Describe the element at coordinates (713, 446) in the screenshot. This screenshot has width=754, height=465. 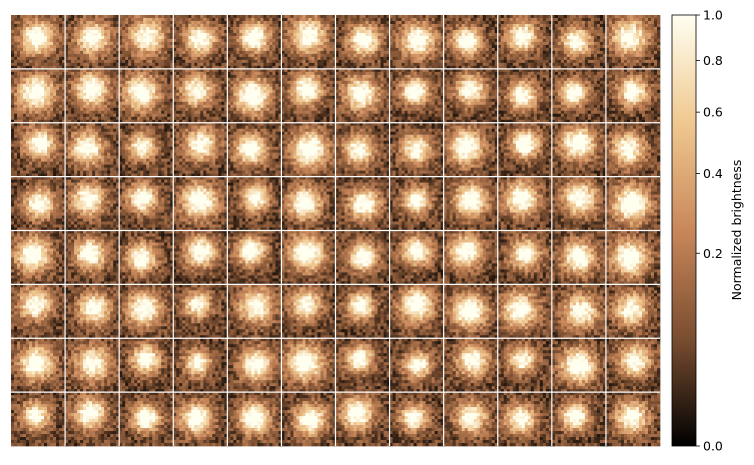
I see `colorbar-tick-label: 0.0` at that location.